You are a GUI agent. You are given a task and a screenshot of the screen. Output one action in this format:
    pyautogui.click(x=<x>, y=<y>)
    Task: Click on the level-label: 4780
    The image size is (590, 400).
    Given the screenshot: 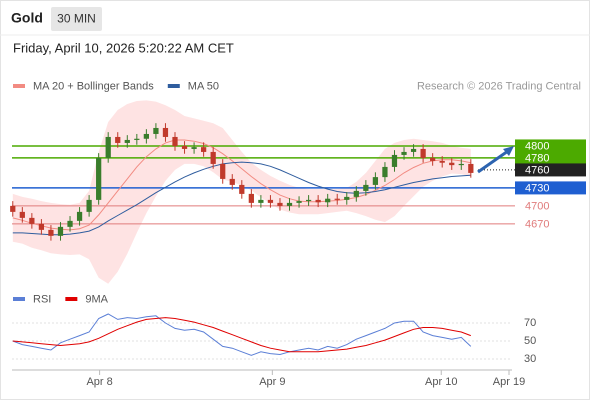 What is the action you would take?
    pyautogui.click(x=537, y=158)
    